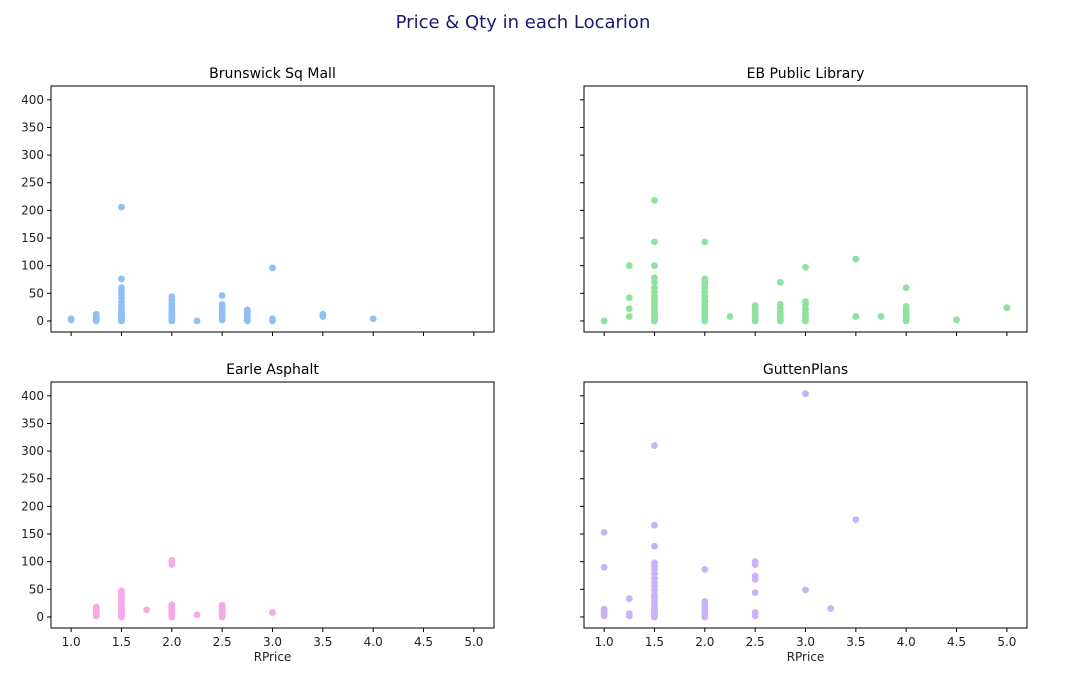 The width and height of the screenshot is (1072, 681). I want to click on x-tick-label: 1.5, so click(654, 642).